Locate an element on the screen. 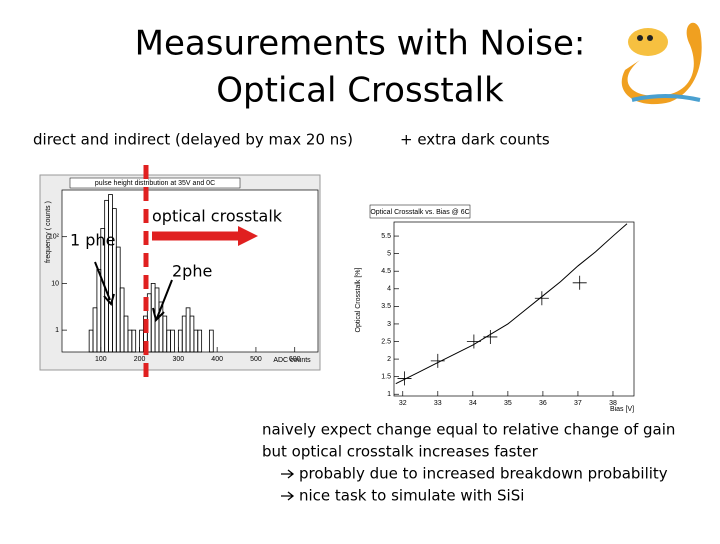 This screenshot has height=544, width=720. x-tick-label: 38 is located at coordinates (613, 403).